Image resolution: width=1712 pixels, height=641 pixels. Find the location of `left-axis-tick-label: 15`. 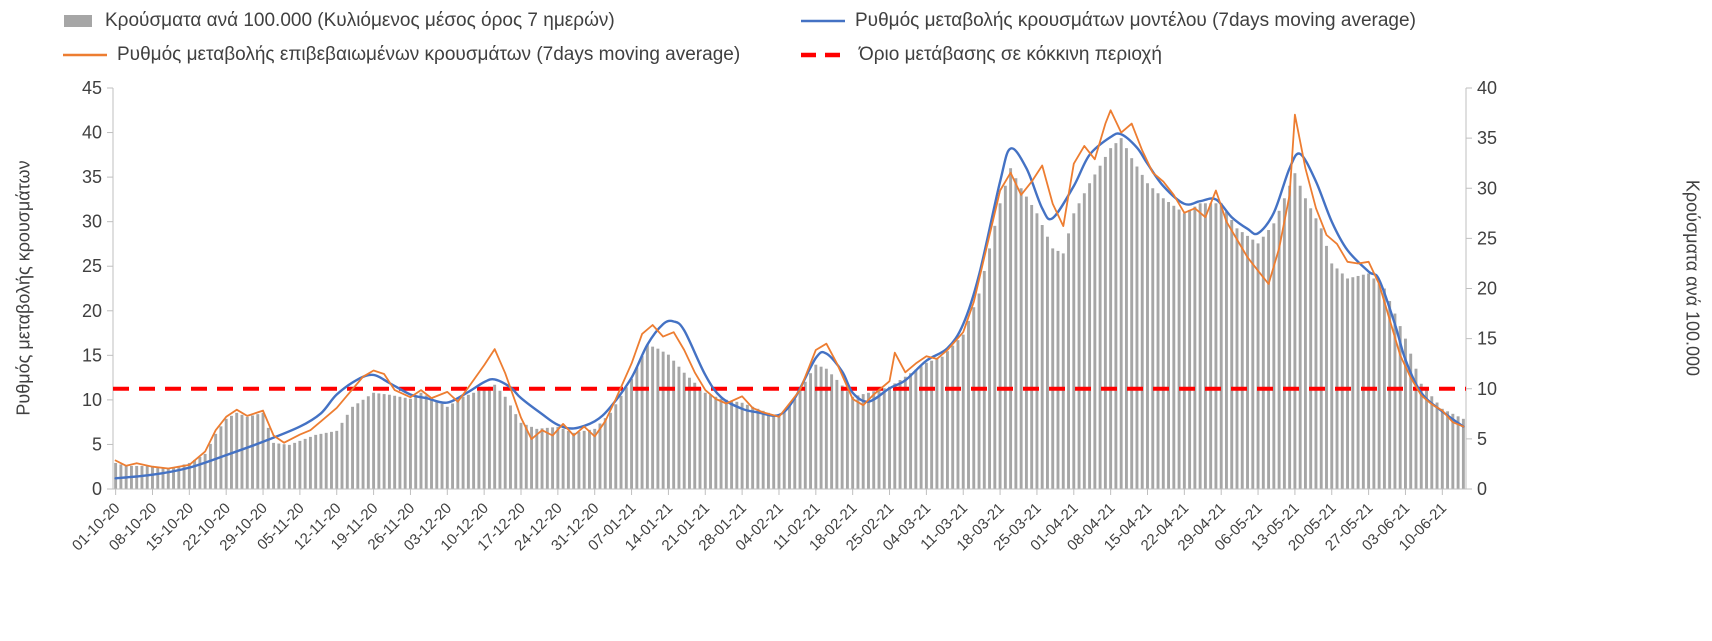

left-axis-tick-label: 15 is located at coordinates (92, 355).